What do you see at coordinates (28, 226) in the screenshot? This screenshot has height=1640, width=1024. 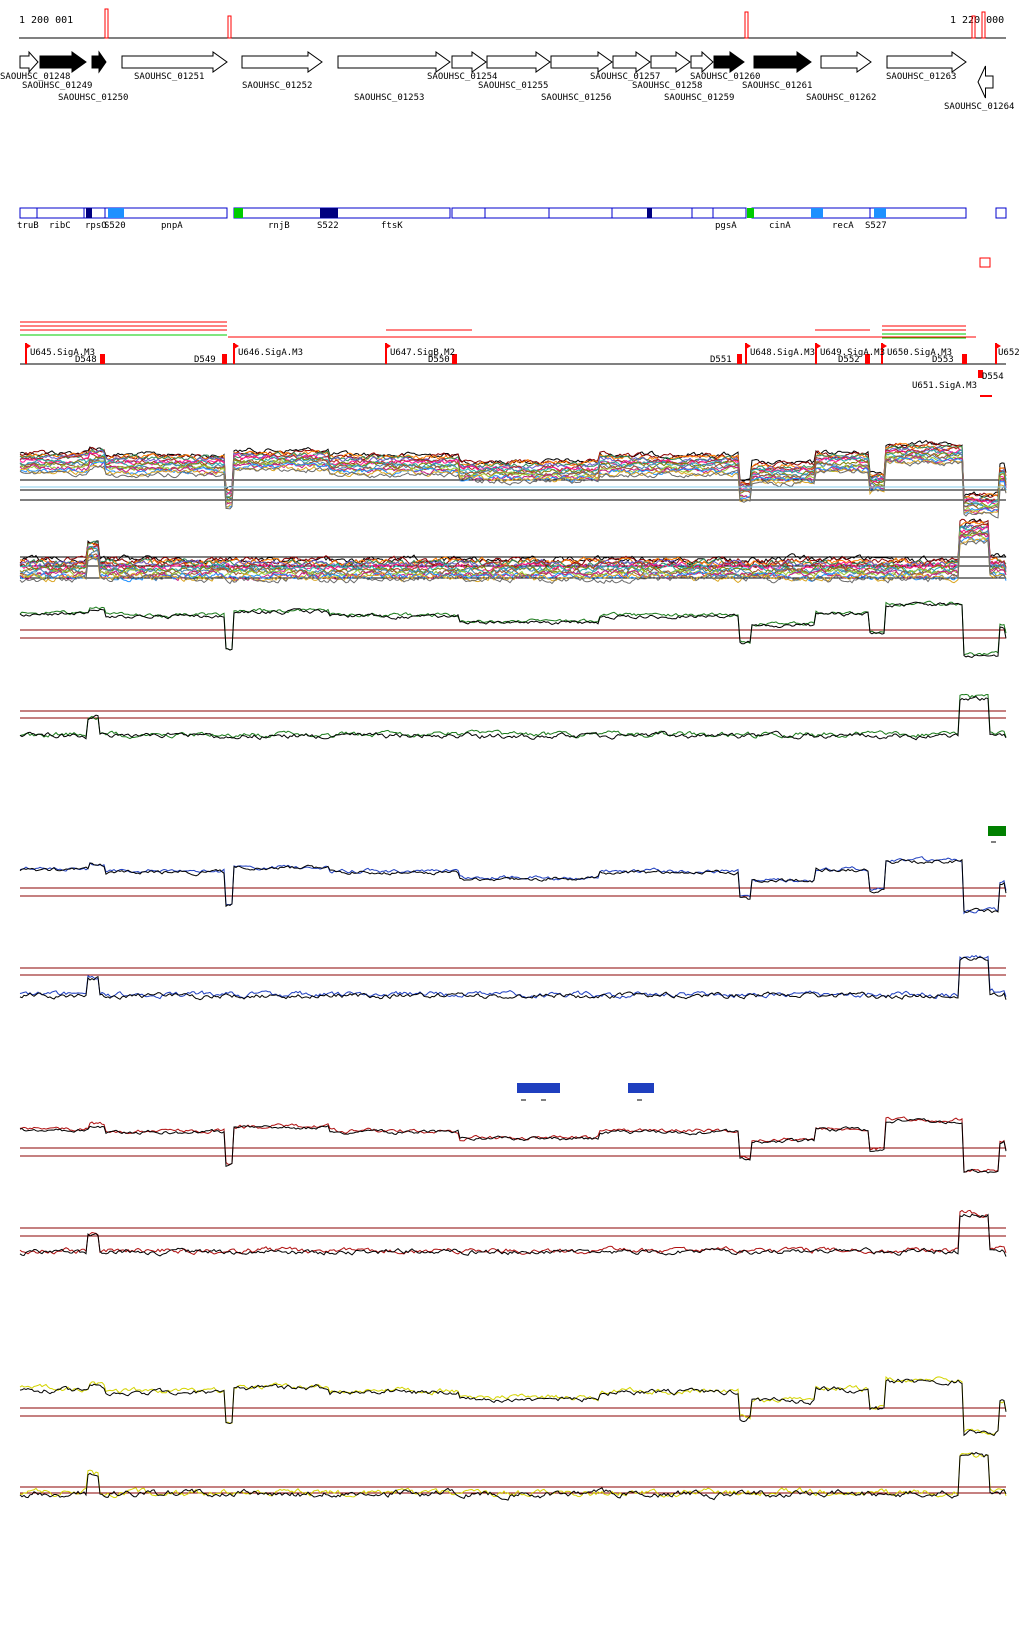 I see `feature-label: truB` at bounding box center [28, 226].